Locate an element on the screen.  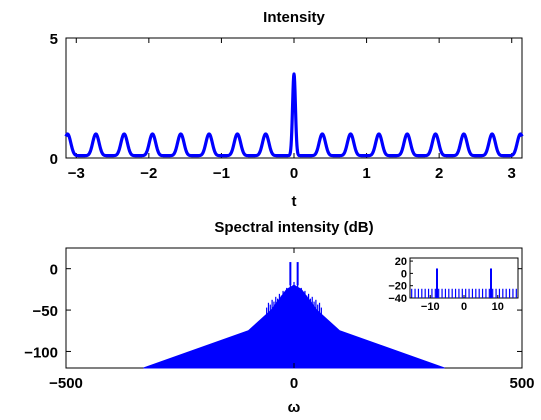
inset-xtick-label: 0 is located at coordinates (464, 307).